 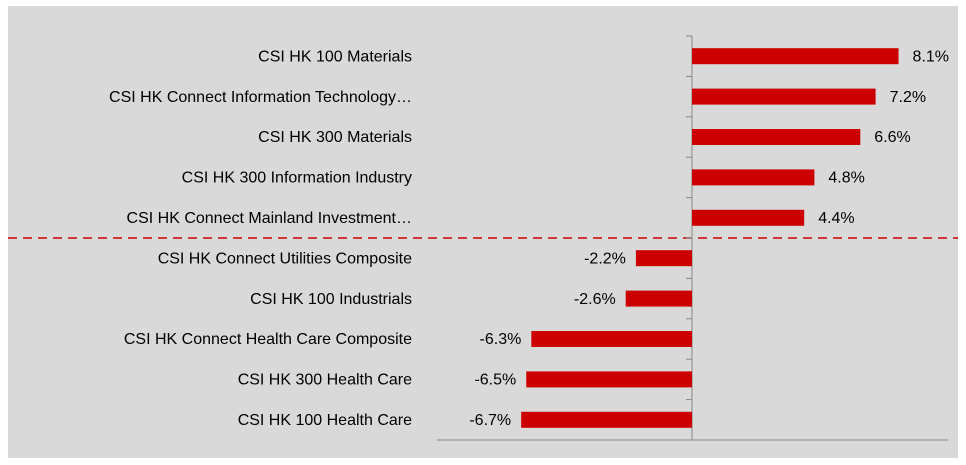 What do you see at coordinates (931, 56) in the screenshot?
I see `value-label: 8.1%` at bounding box center [931, 56].